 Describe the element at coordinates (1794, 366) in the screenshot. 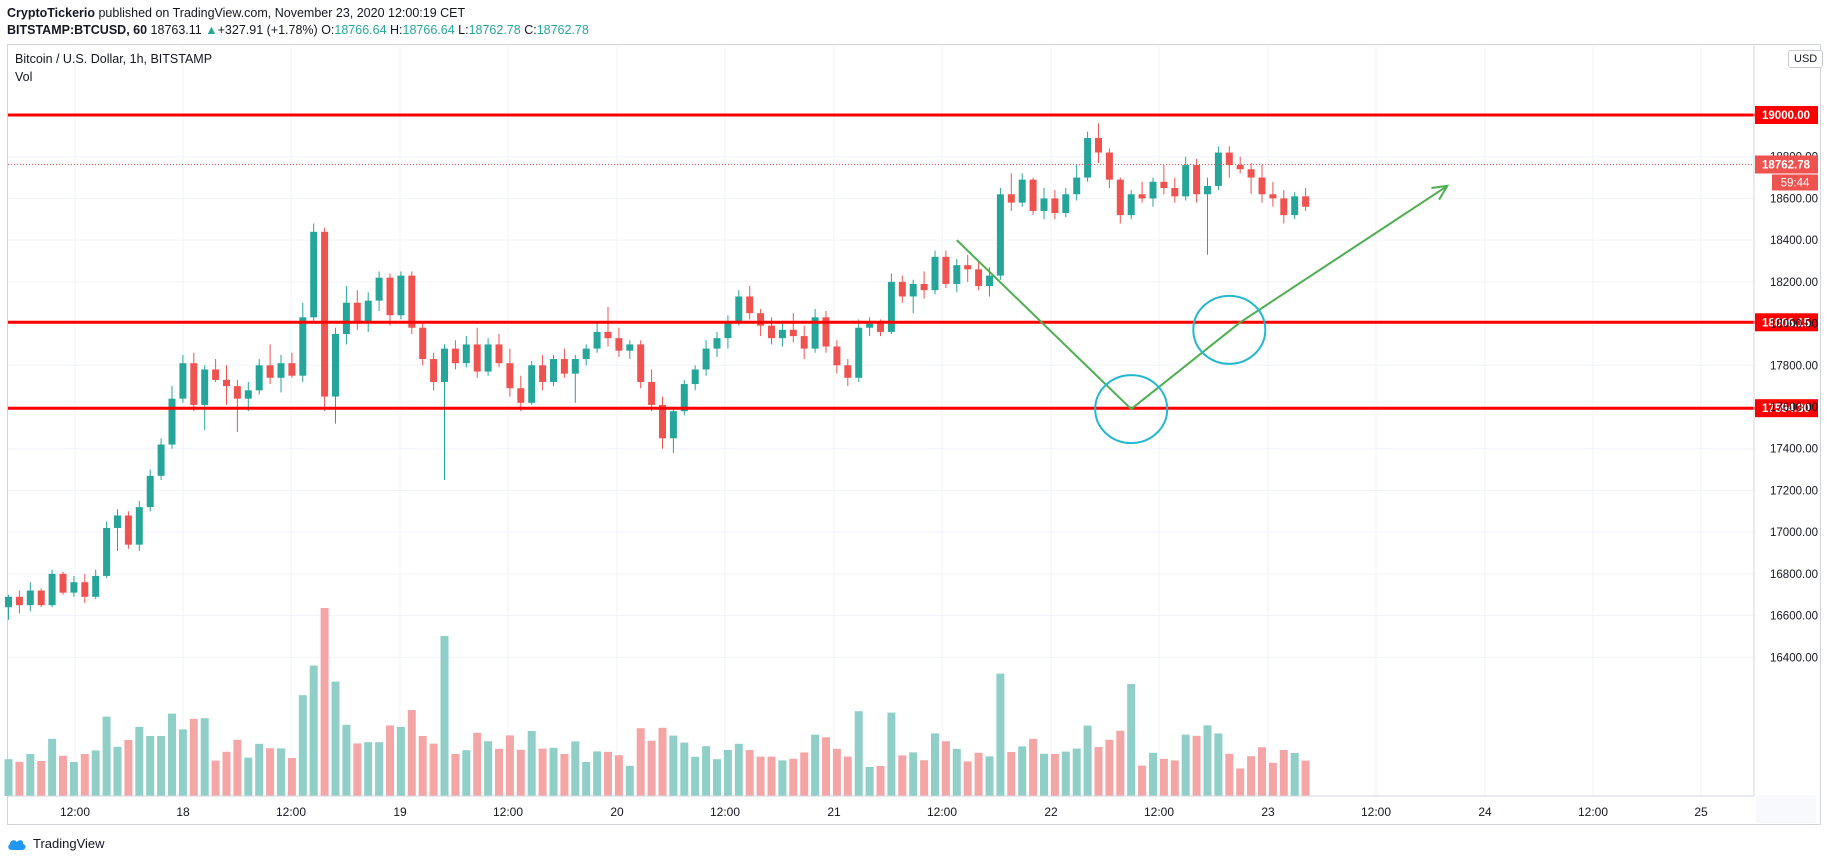

I see `price-tick-label: 17800.00` at that location.